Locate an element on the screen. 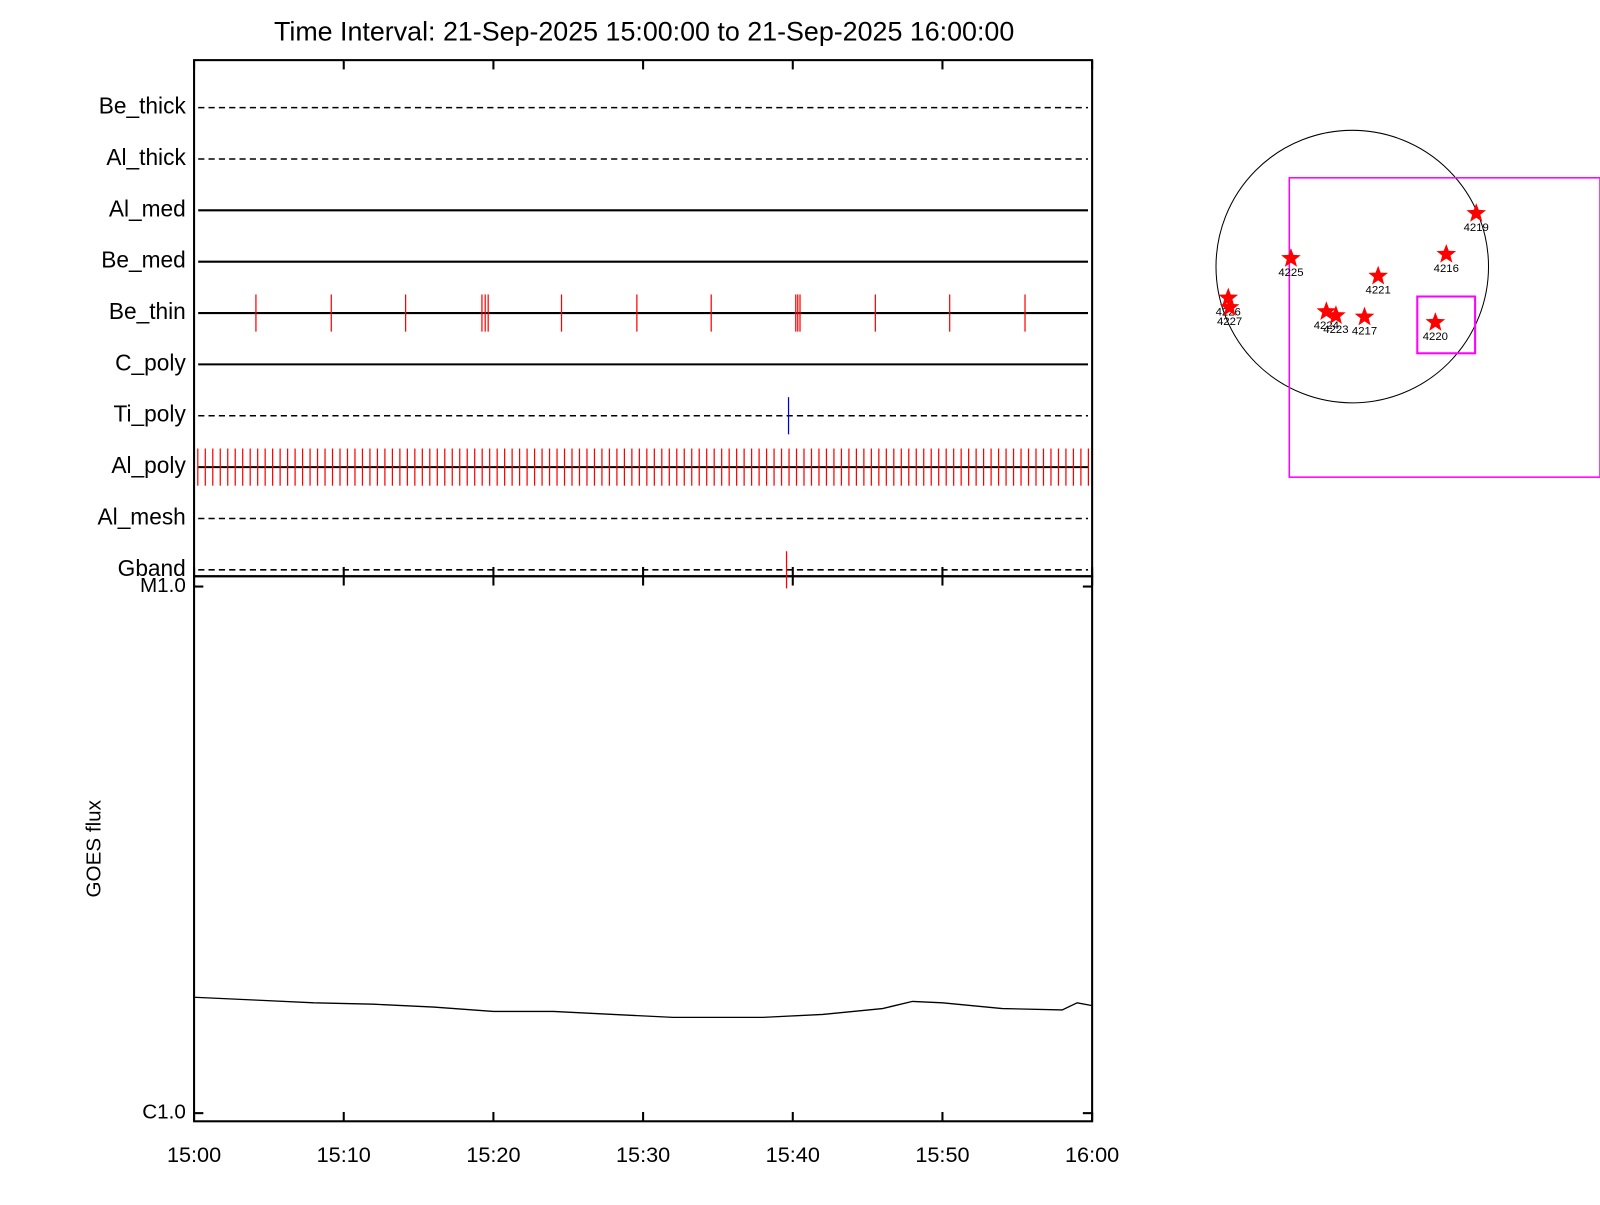  y-axis-label: GOES flux is located at coordinates (93, 848).